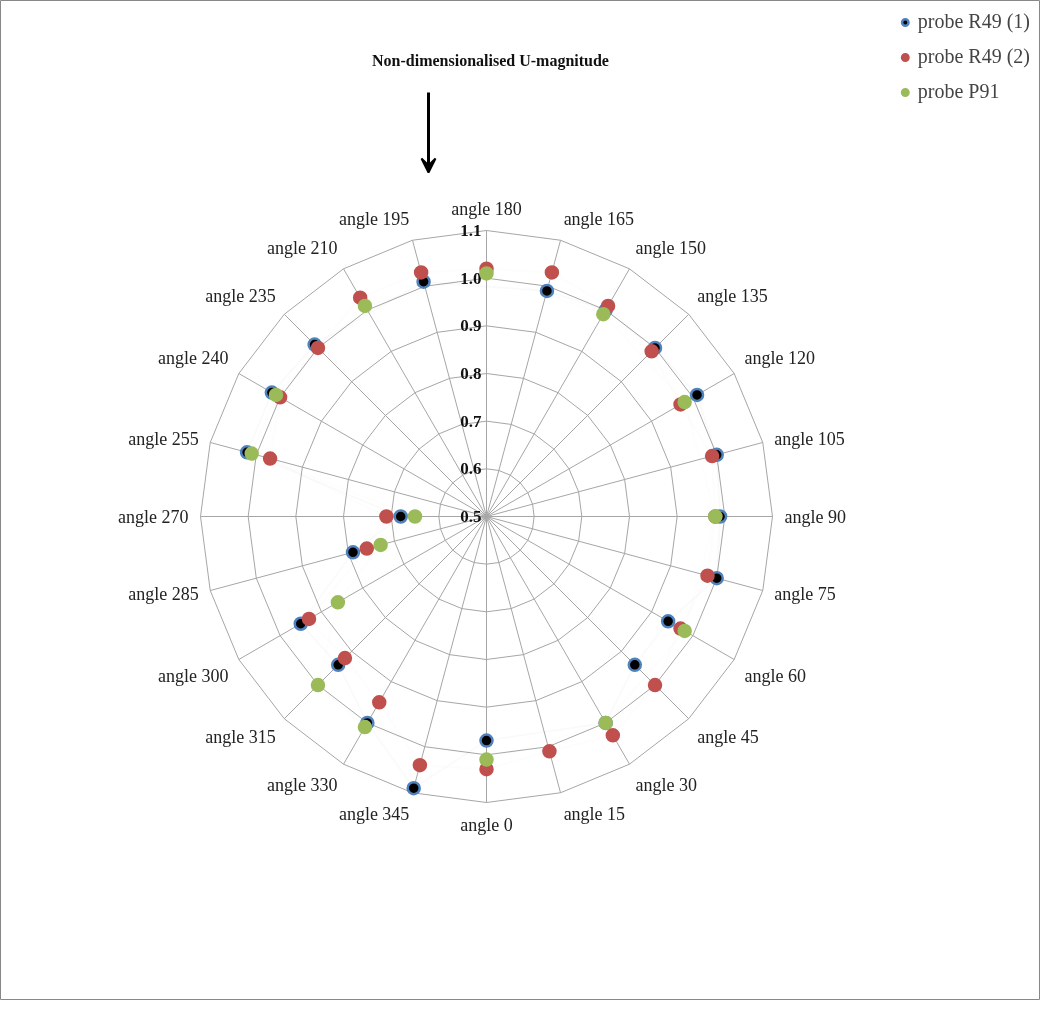 The height and width of the screenshot is (1016, 1057). Describe the element at coordinates (471, 230) in the screenshot. I see `y-tick-label: 1.1` at that location.